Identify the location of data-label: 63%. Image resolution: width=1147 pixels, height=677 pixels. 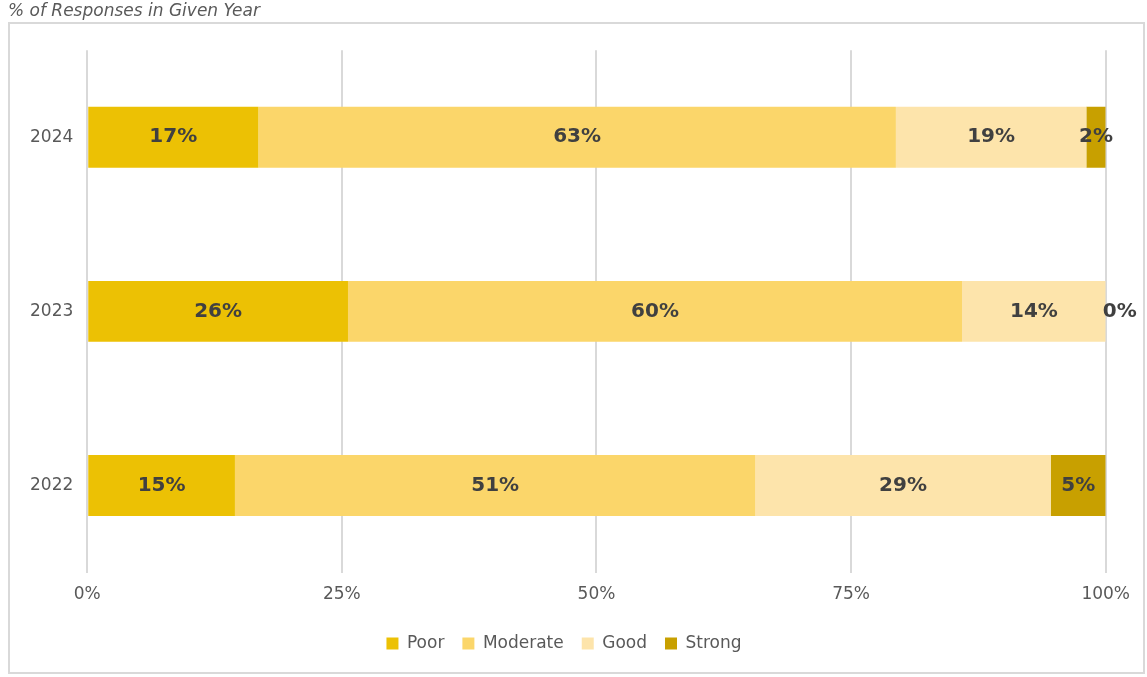
(577, 135).